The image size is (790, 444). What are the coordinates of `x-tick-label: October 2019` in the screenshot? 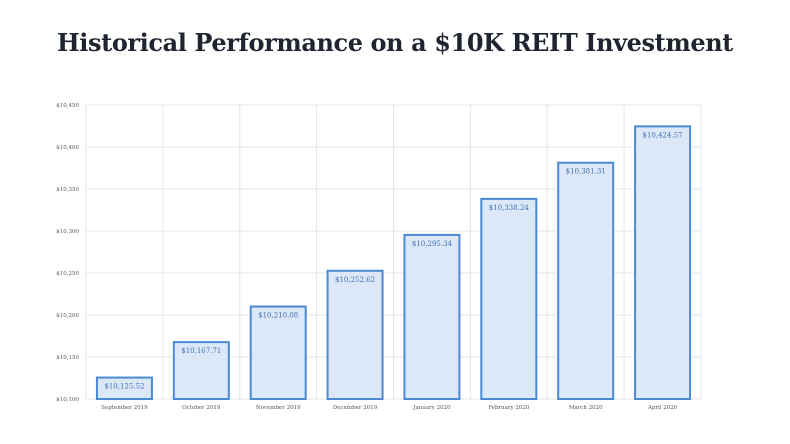 It's located at (201, 408).